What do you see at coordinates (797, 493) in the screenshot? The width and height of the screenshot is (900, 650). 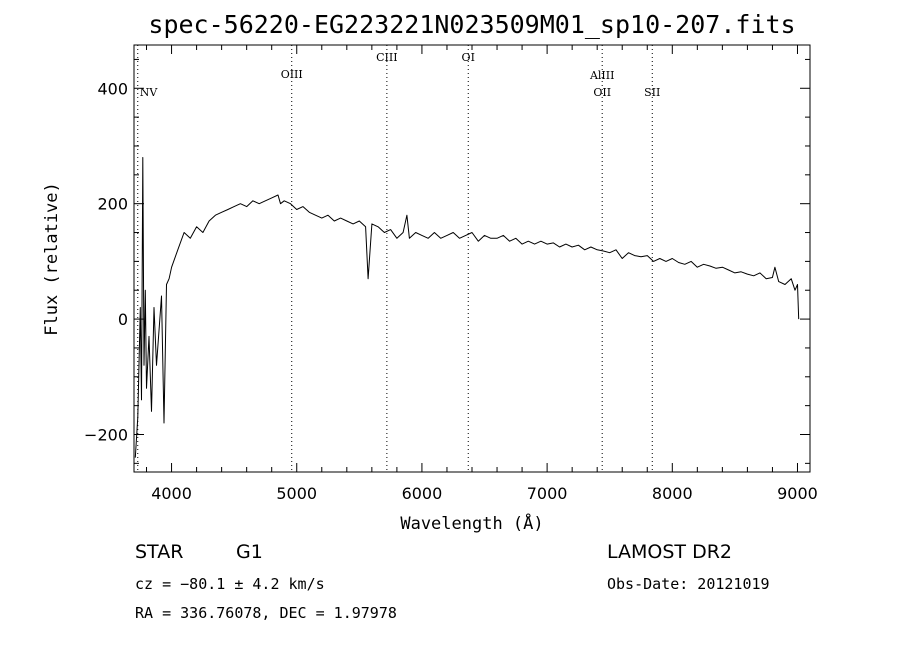 I see `x-tick-label: 9000` at bounding box center [797, 493].